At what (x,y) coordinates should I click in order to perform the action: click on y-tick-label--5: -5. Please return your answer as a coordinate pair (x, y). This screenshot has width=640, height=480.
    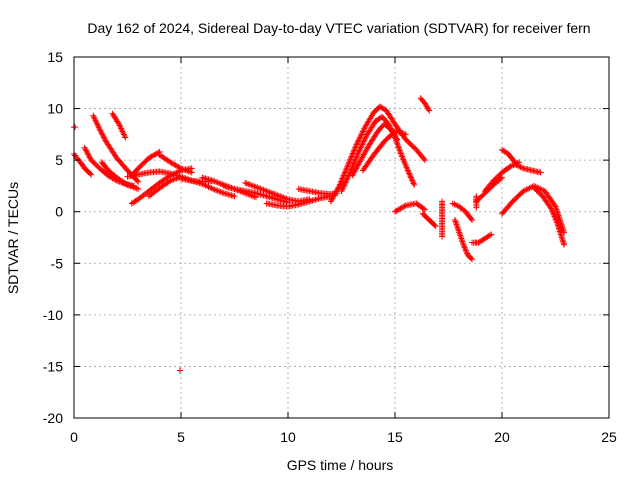
    Looking at the image, I should click on (57, 263).